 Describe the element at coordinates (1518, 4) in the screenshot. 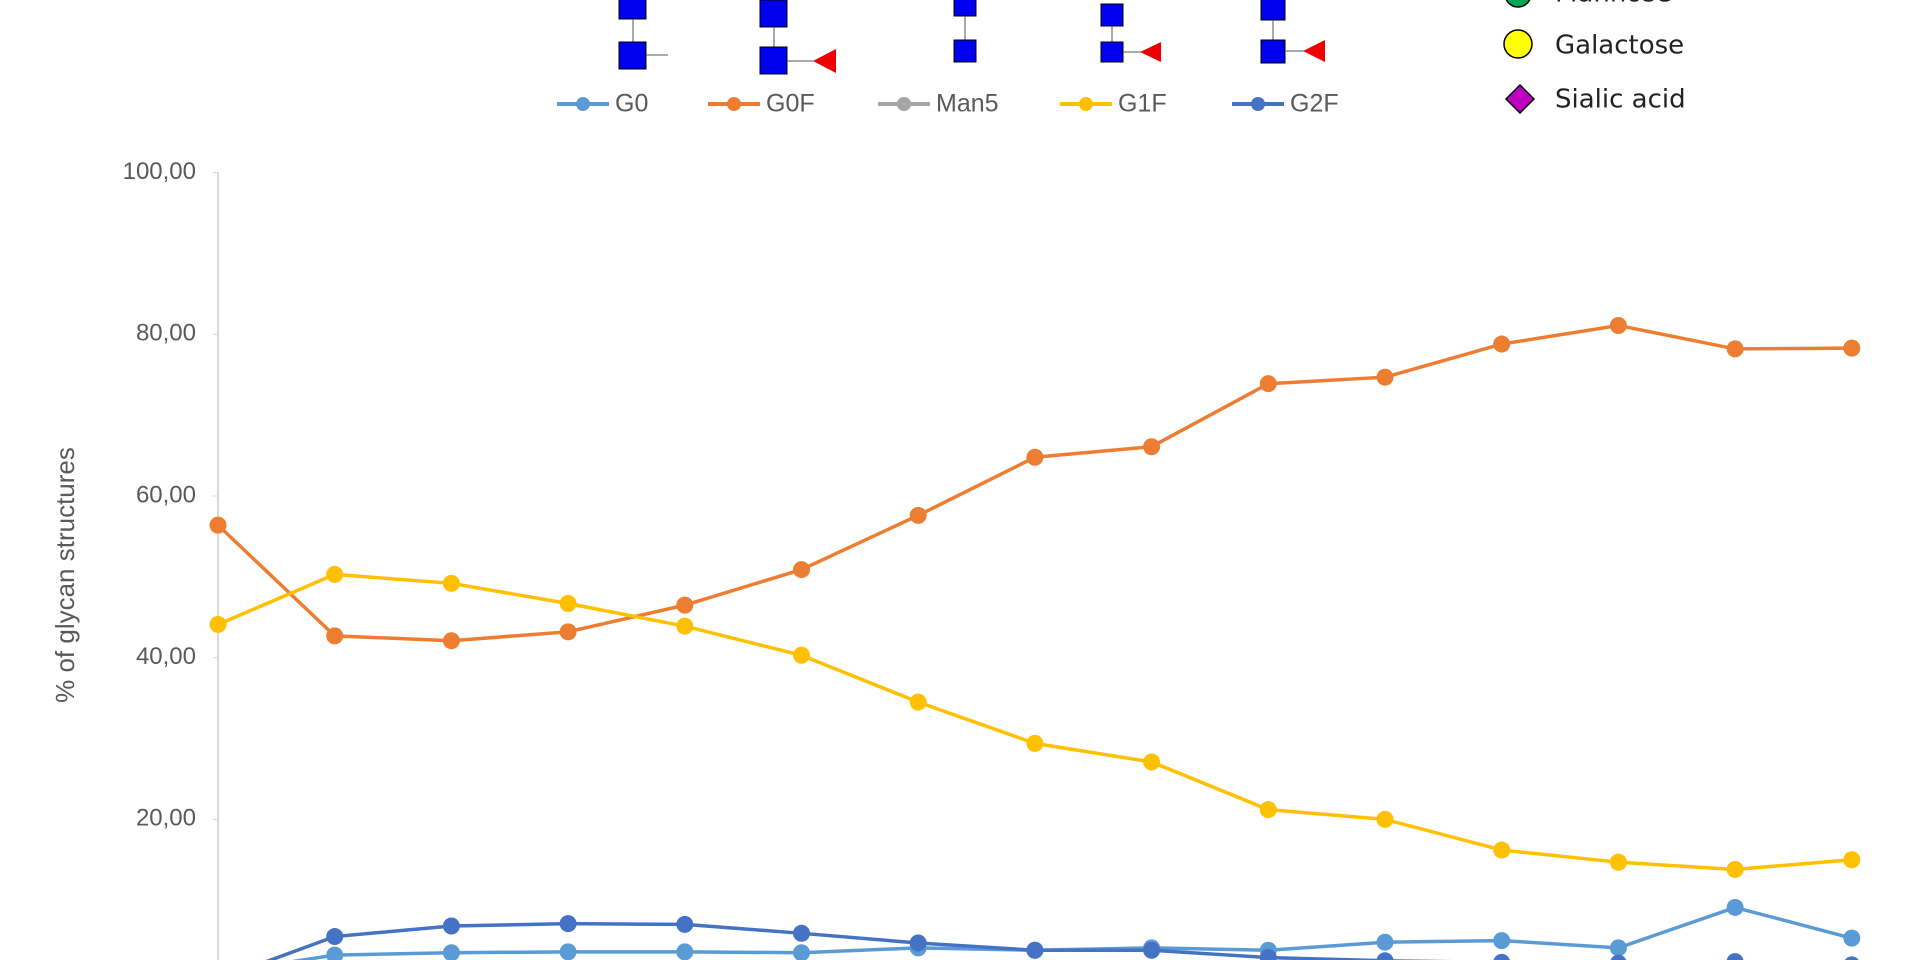

I see `mannose-symbol` at that location.